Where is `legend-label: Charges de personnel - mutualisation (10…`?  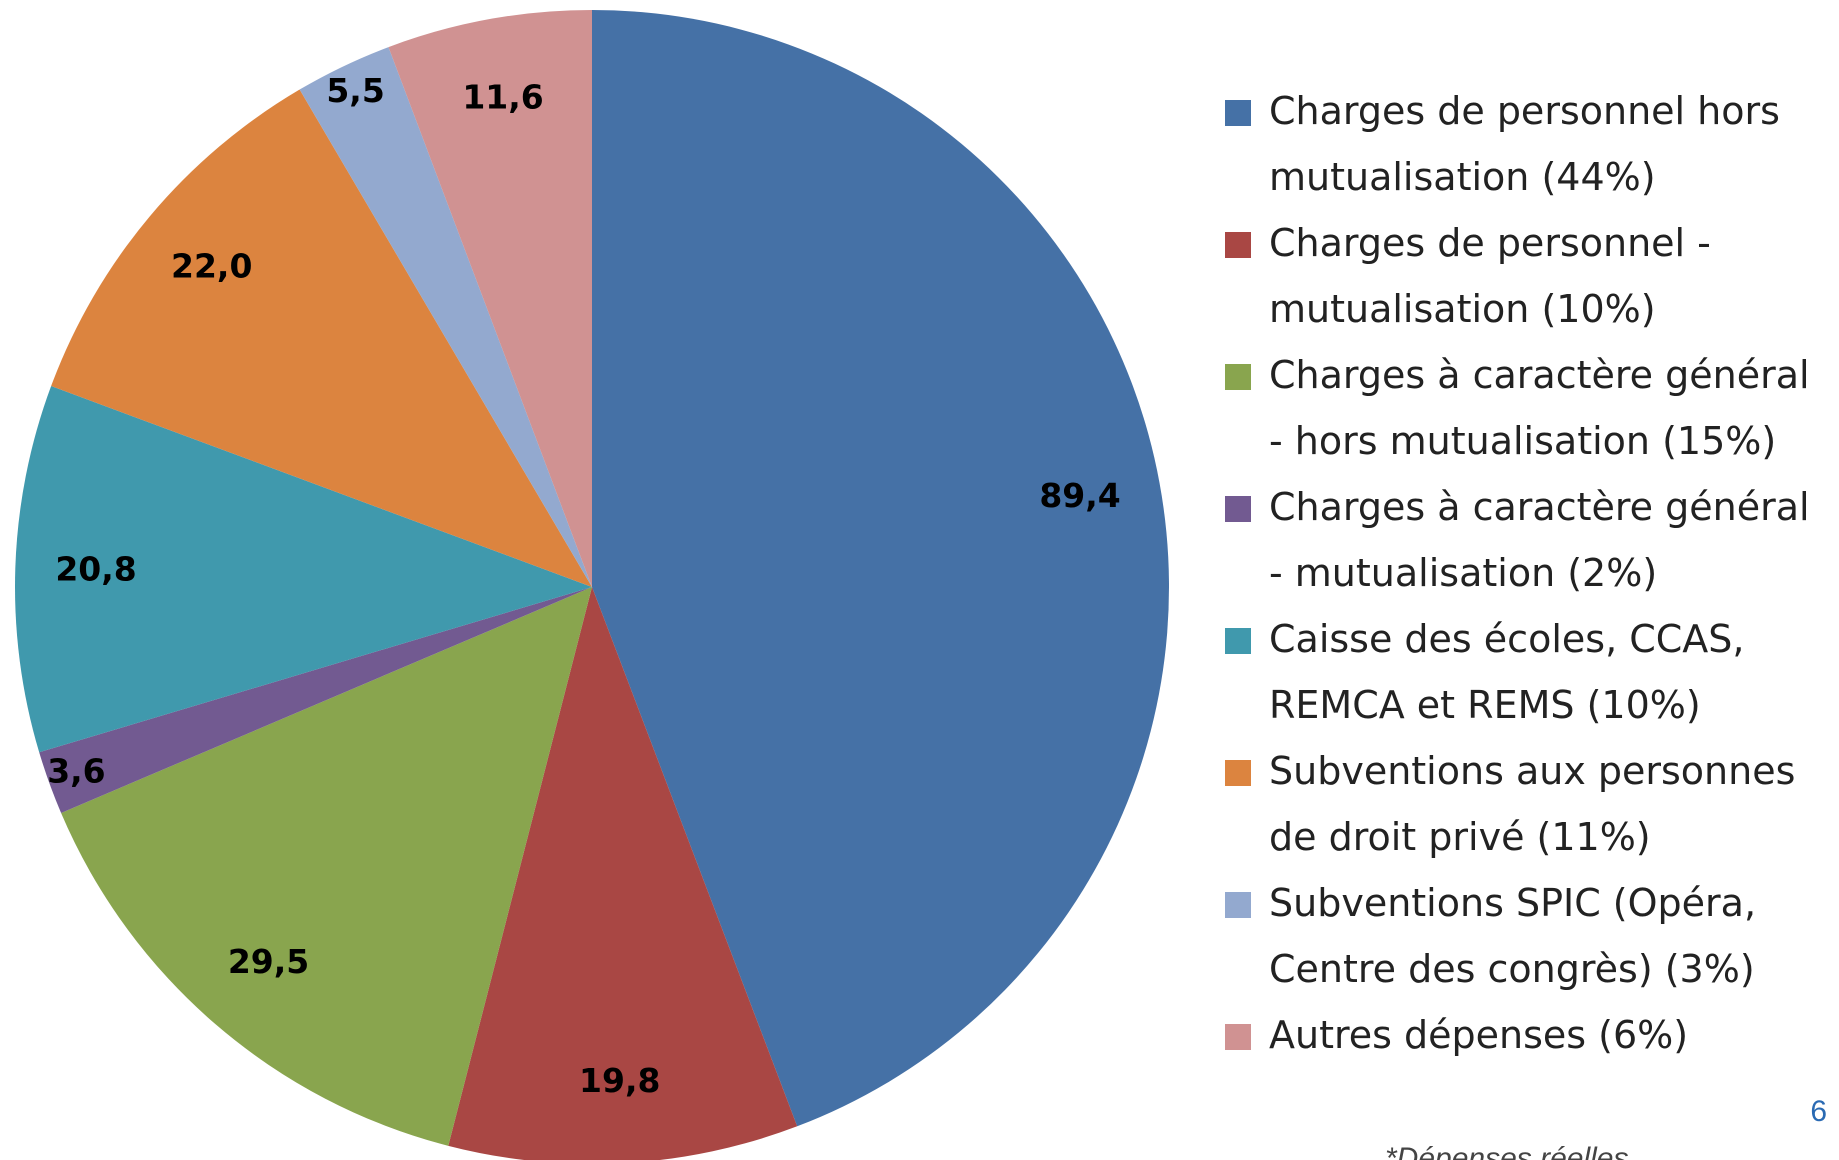 legend-label: Charges de personnel - mutualisation (10… is located at coordinates (1490, 276).